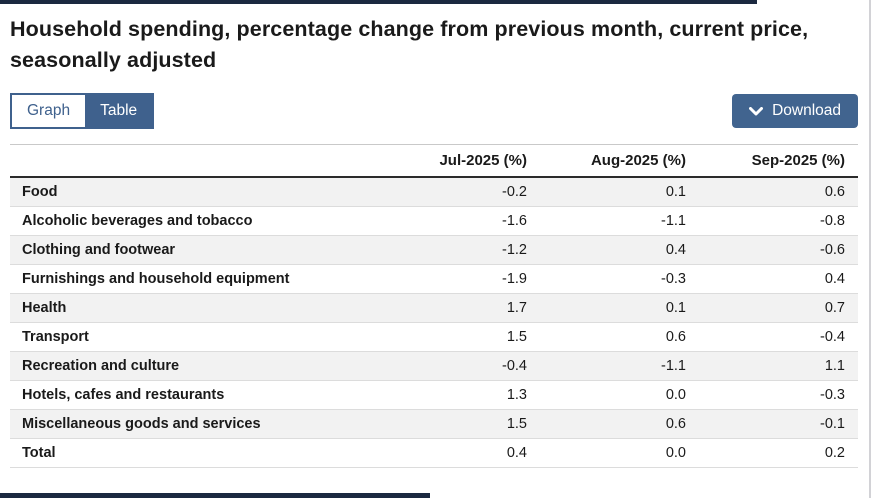  I want to click on table-row: Transport 1.5 0.6 -0.4, so click(434, 337).